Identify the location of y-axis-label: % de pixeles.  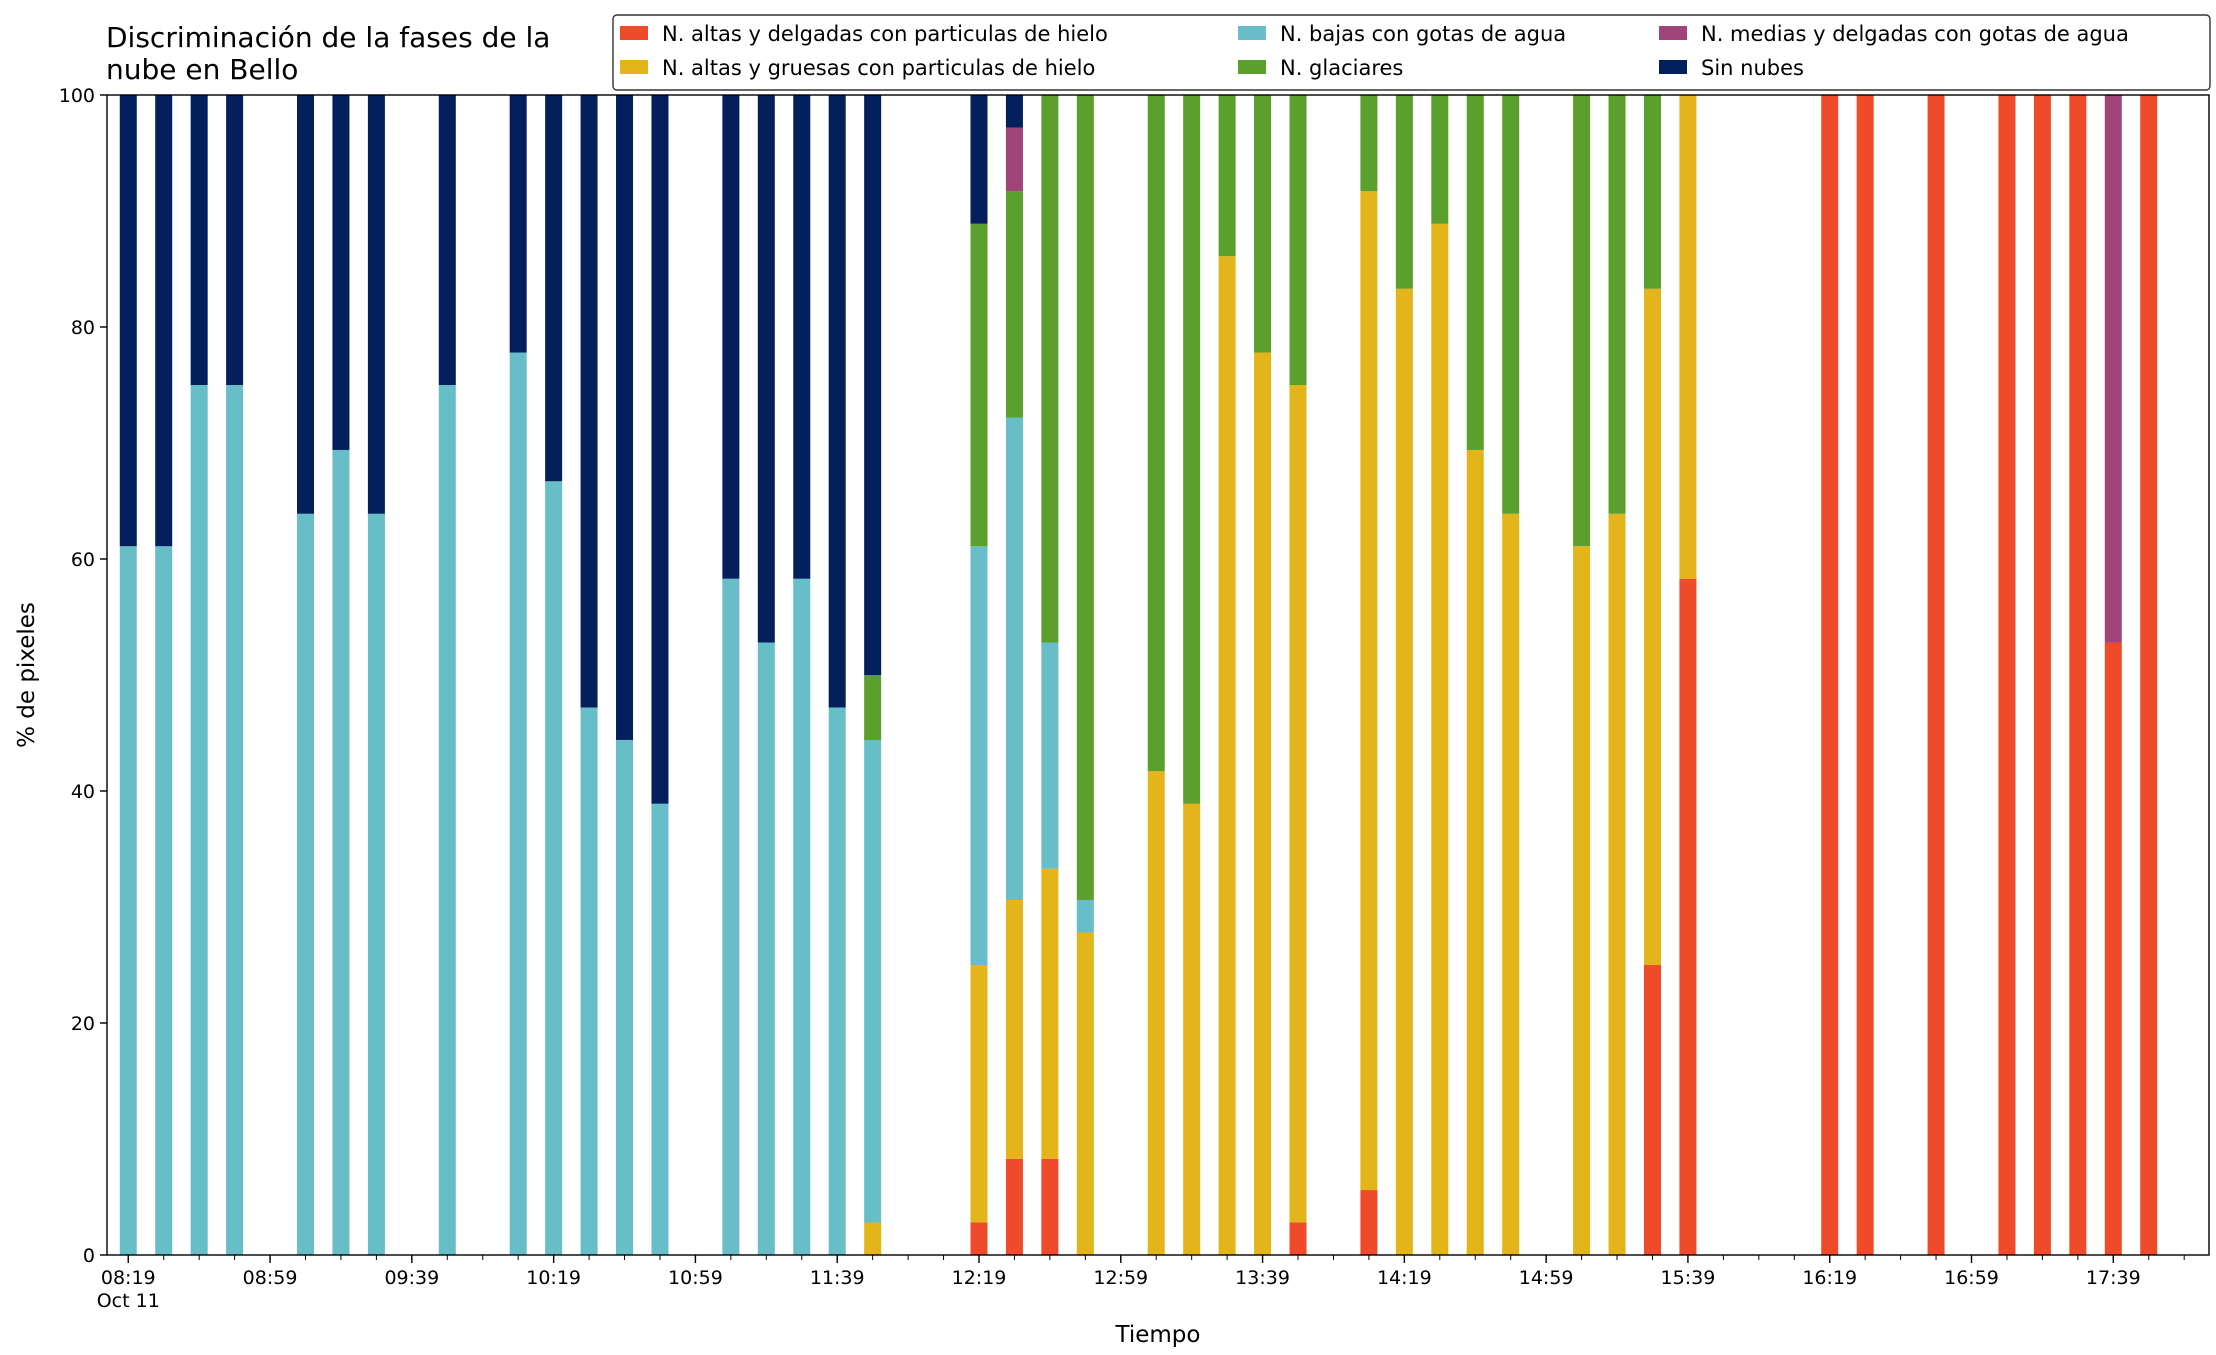
(27, 675).